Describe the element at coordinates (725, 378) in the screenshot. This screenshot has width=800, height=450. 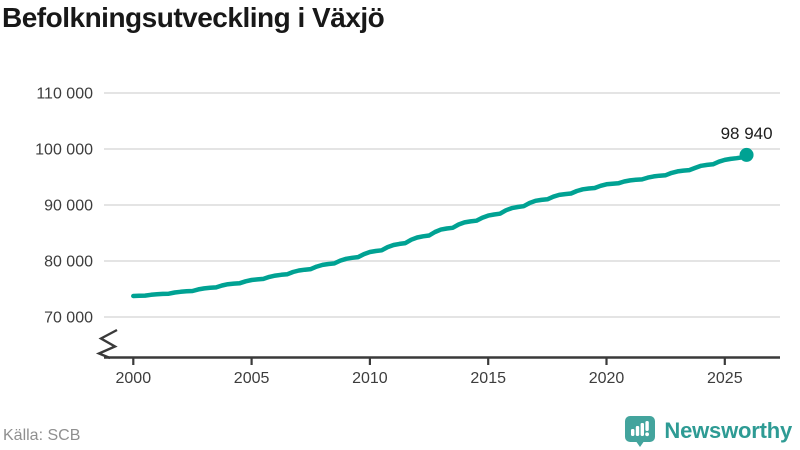
I see `x-axis-tick-label: 2025` at that location.